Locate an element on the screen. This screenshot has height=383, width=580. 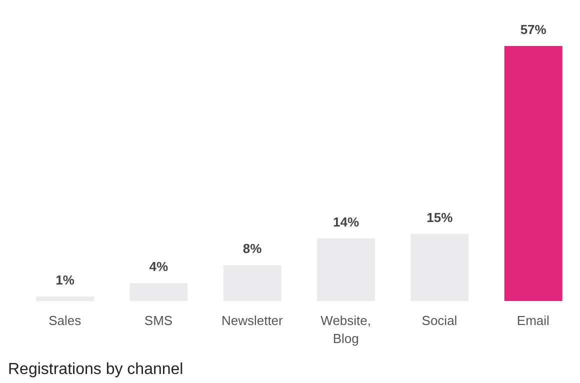
x-tick-label: Website, Blog is located at coordinates (346, 329).